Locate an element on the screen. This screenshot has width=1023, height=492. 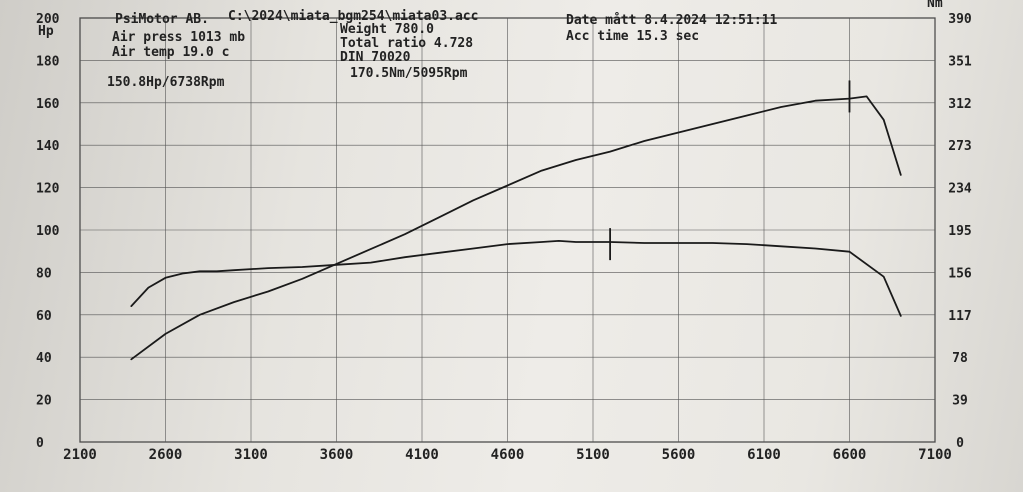
file-path: C:\2024\miata_bgm254\miata03.acc is located at coordinates (353, 16).